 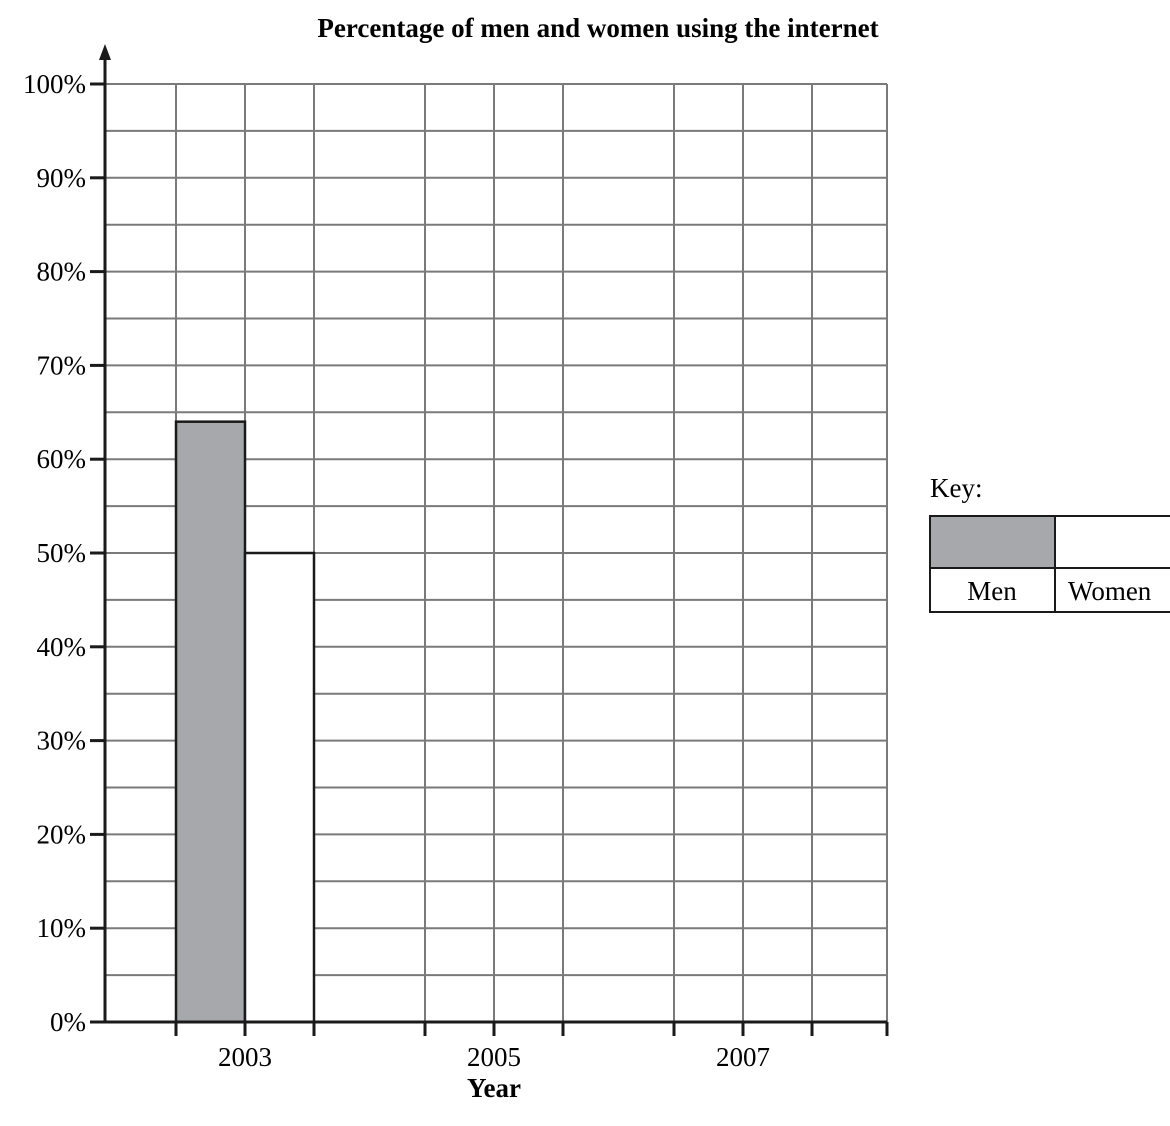 I want to click on legend-title: Key:, so click(x=956, y=488).